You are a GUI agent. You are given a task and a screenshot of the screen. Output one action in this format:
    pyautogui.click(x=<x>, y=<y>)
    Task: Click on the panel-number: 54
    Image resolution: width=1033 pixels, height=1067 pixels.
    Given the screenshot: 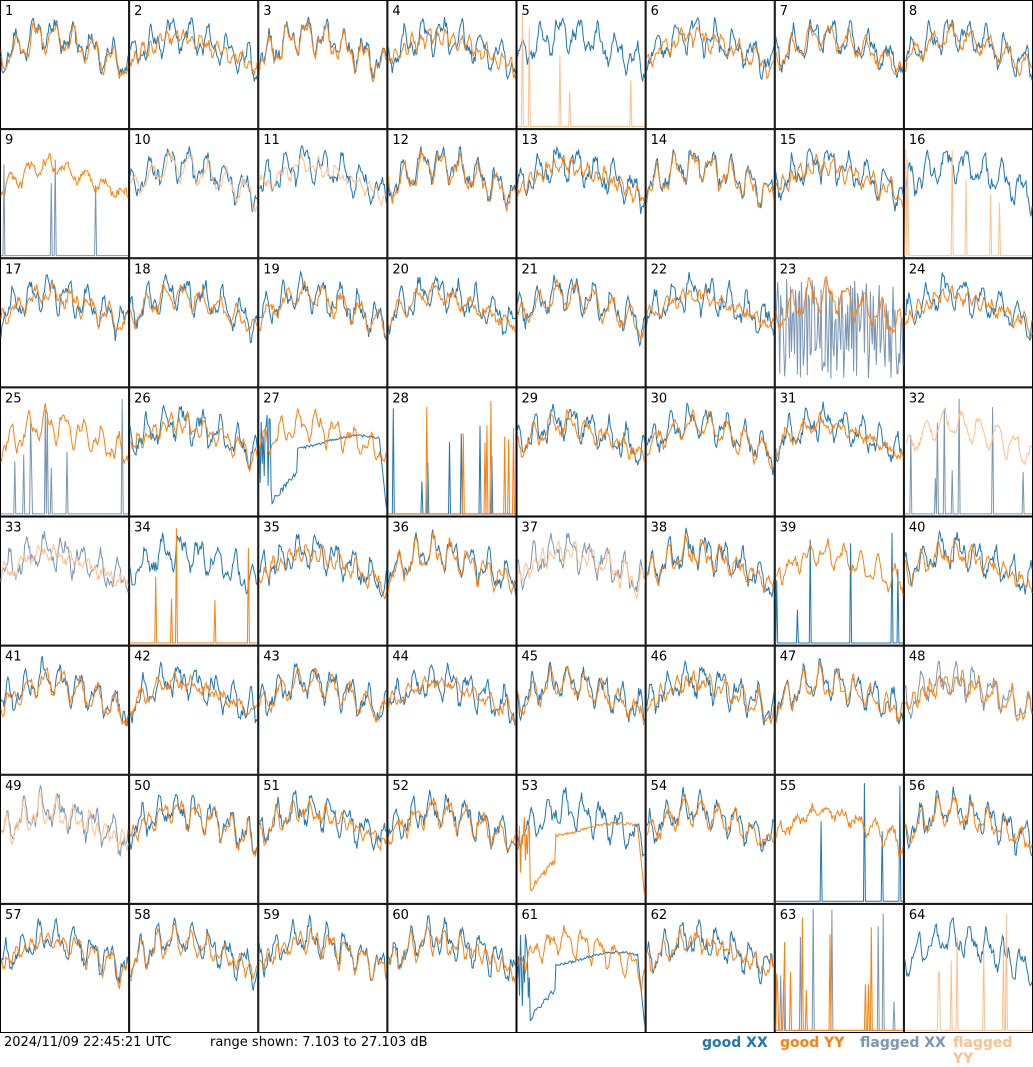 What is the action you would take?
    pyautogui.click(x=659, y=786)
    